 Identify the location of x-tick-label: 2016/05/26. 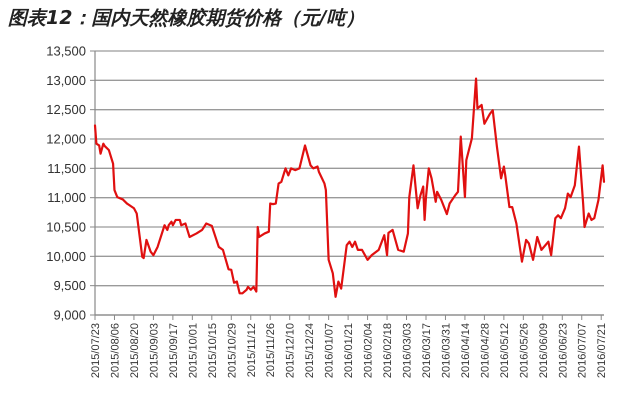
(524, 350).